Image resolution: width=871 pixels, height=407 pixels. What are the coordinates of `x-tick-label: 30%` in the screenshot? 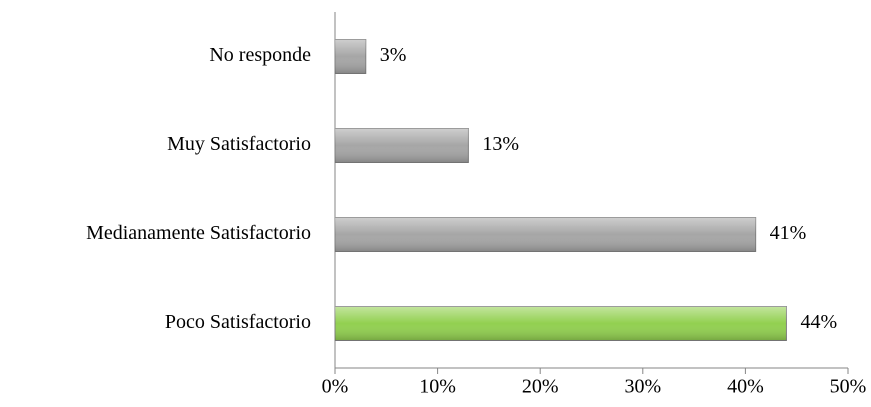 It's located at (642, 387).